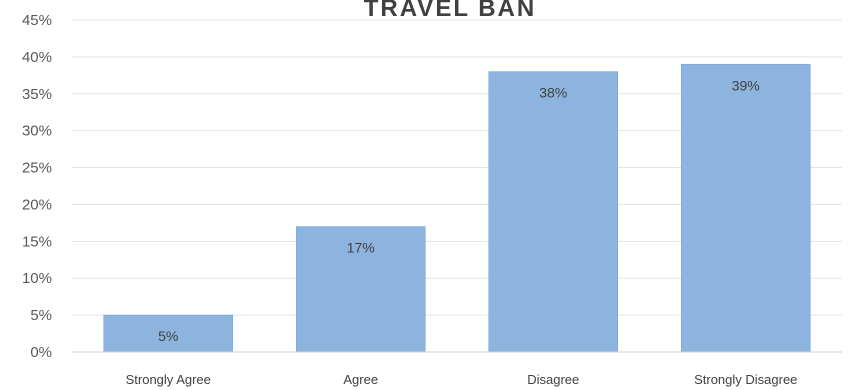 The image size is (850, 390). Describe the element at coordinates (553, 93) in the screenshot. I see `data-label: 38%` at that location.